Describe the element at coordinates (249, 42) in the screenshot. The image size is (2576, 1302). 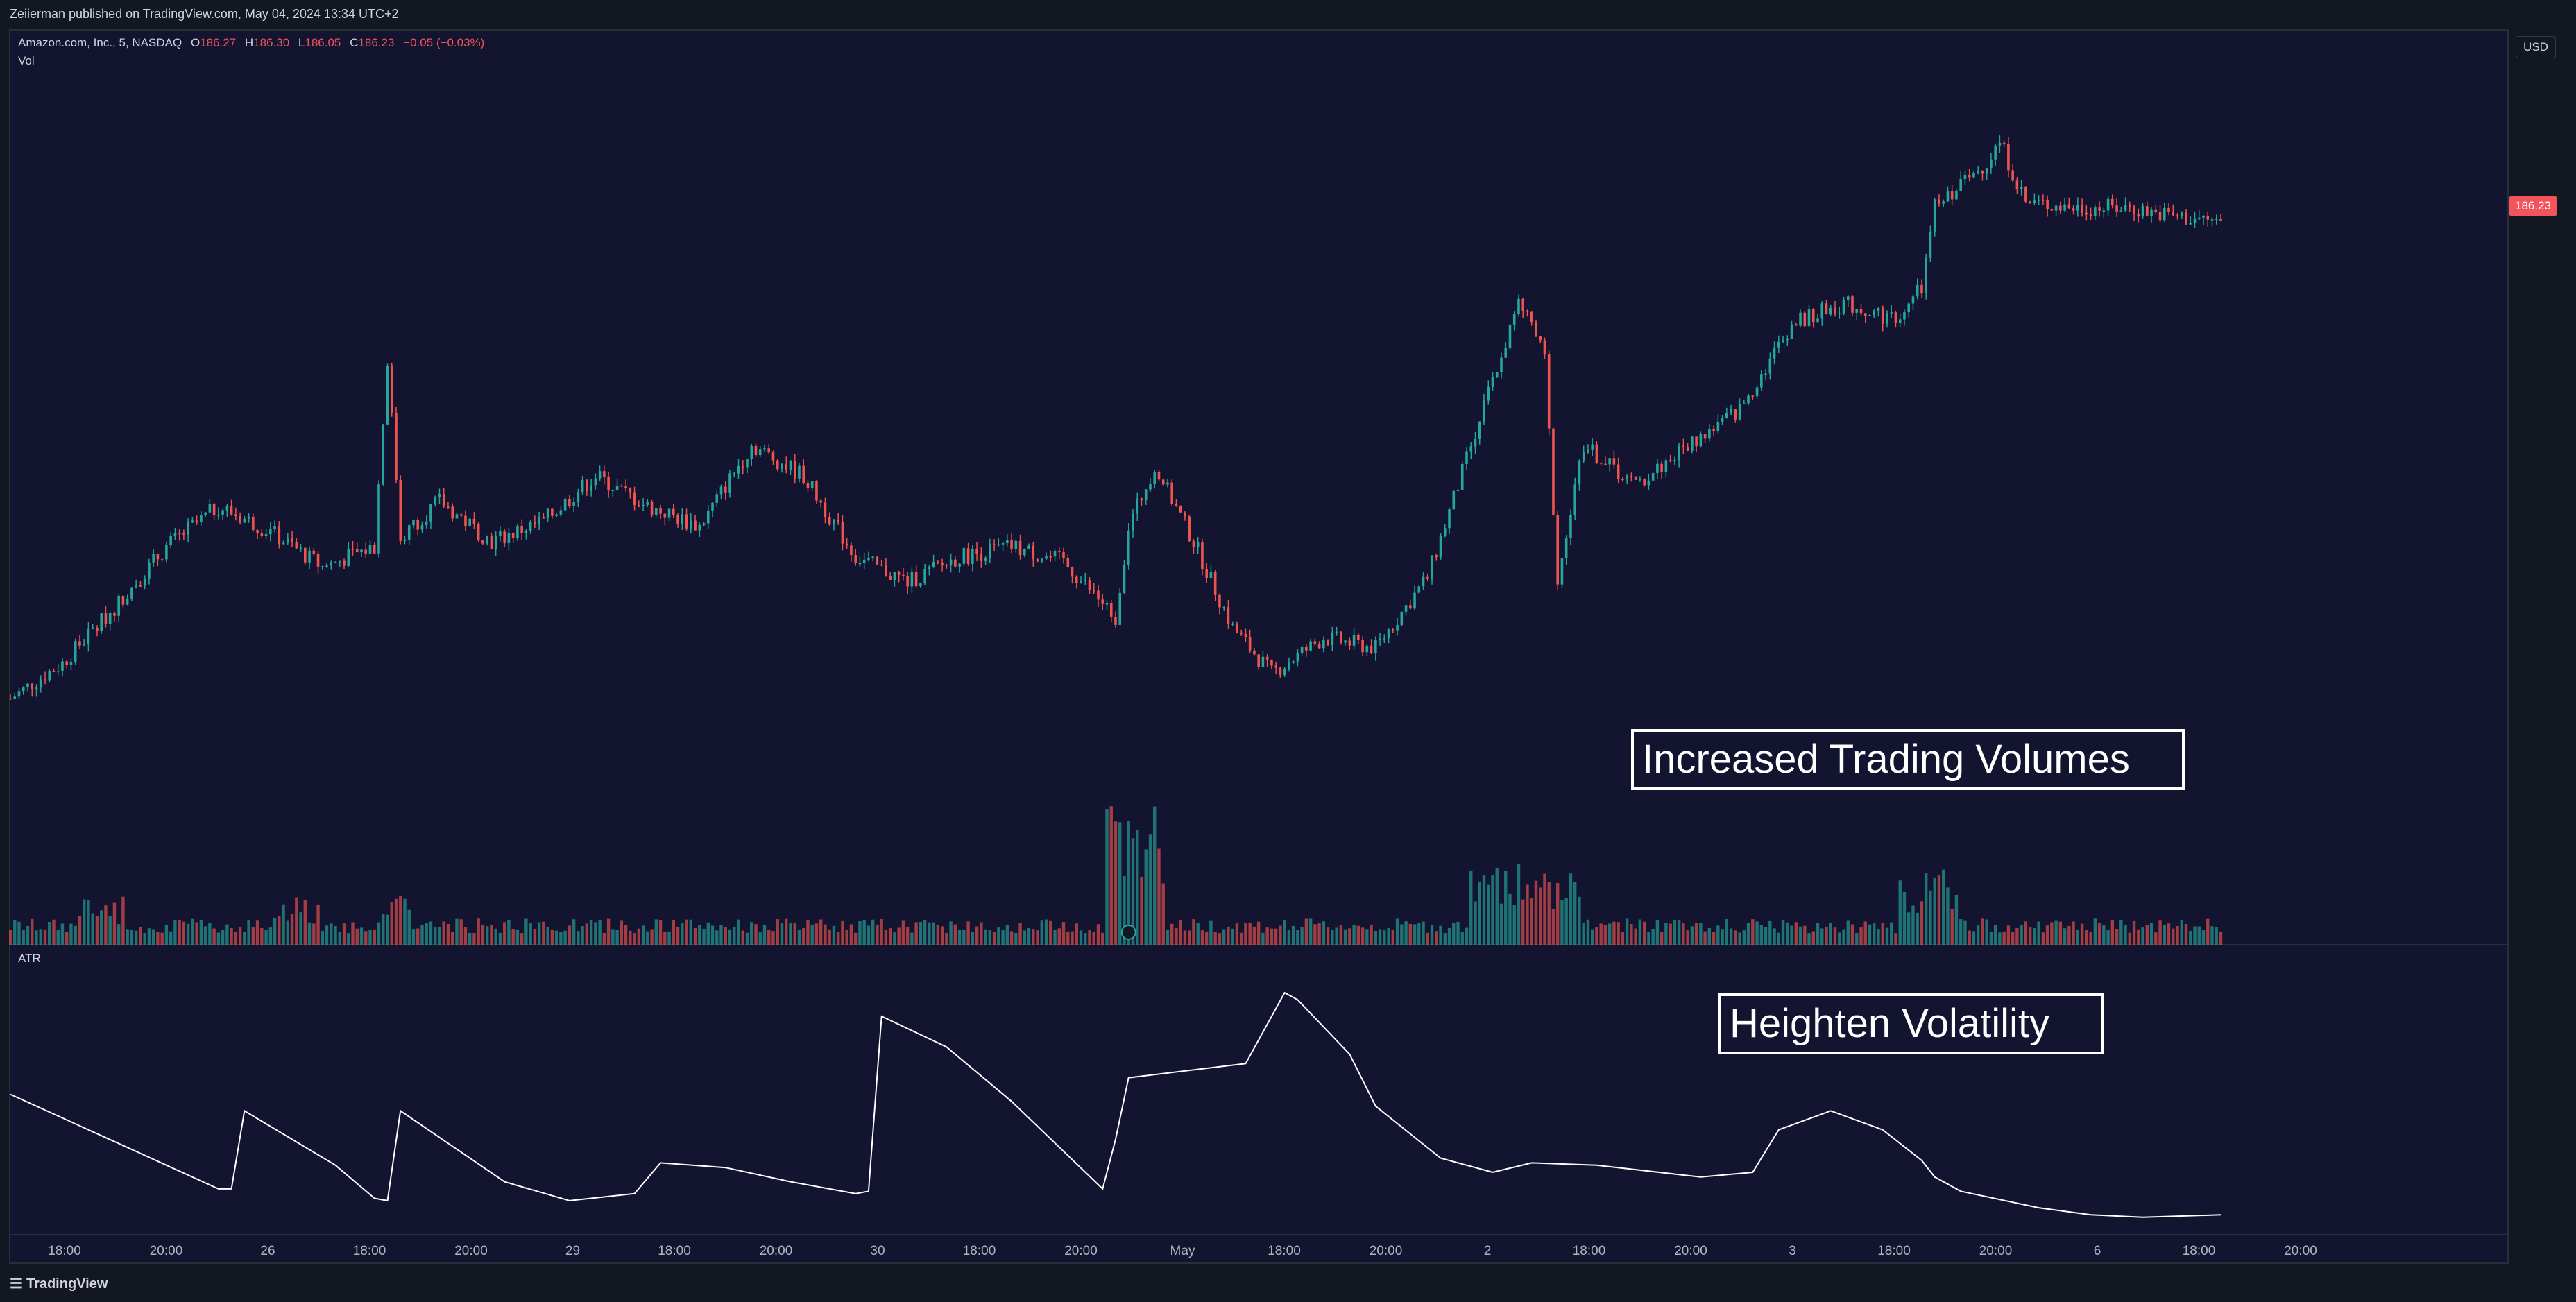
I see `high-label: H` at that location.